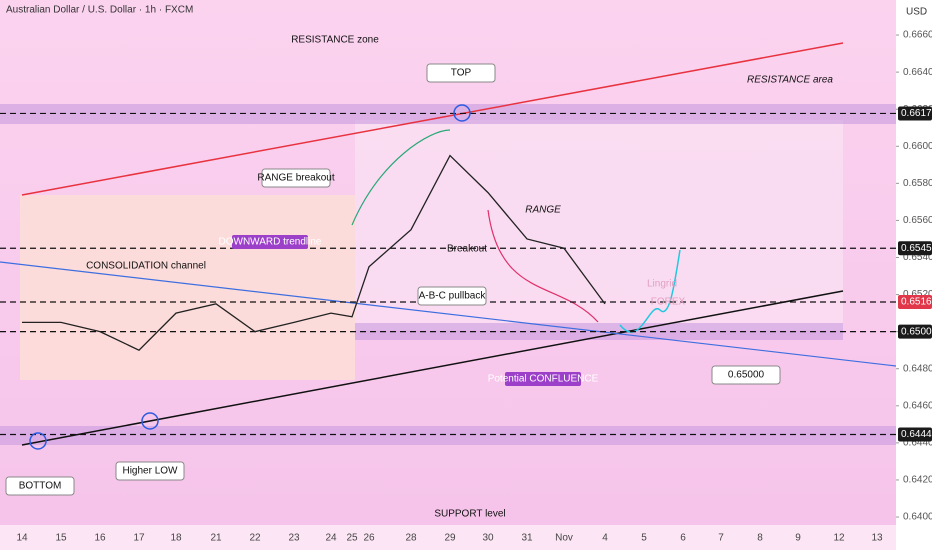 This screenshot has width=932, height=550. What do you see at coordinates (100, 538) in the screenshot?
I see `x-tick-label: 16` at bounding box center [100, 538].